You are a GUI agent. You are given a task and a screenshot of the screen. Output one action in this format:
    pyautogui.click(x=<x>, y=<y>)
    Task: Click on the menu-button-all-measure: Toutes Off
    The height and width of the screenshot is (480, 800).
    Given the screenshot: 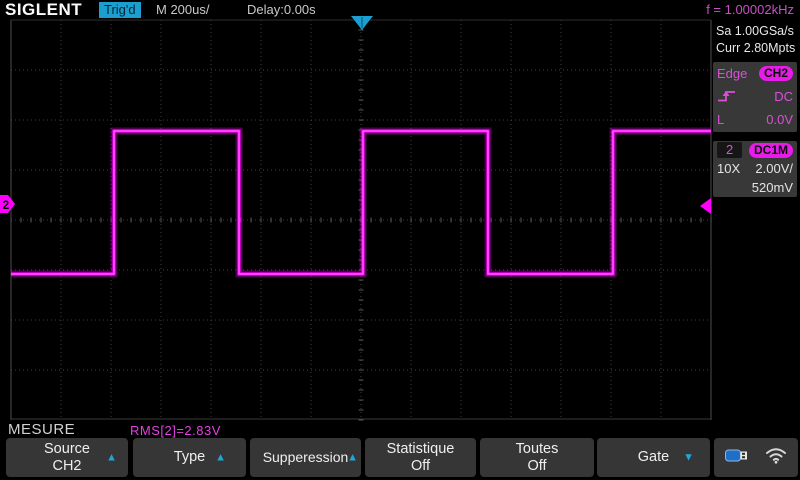 What is the action you would take?
    pyautogui.click(x=537, y=457)
    